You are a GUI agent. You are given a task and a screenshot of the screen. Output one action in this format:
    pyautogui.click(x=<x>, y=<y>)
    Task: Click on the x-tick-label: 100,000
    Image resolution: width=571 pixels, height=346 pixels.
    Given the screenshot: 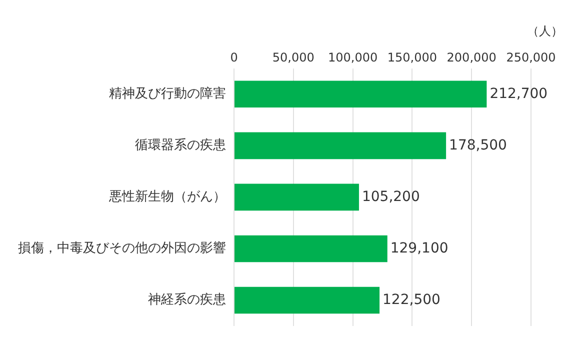 What is the action you would take?
    pyautogui.click(x=353, y=57)
    